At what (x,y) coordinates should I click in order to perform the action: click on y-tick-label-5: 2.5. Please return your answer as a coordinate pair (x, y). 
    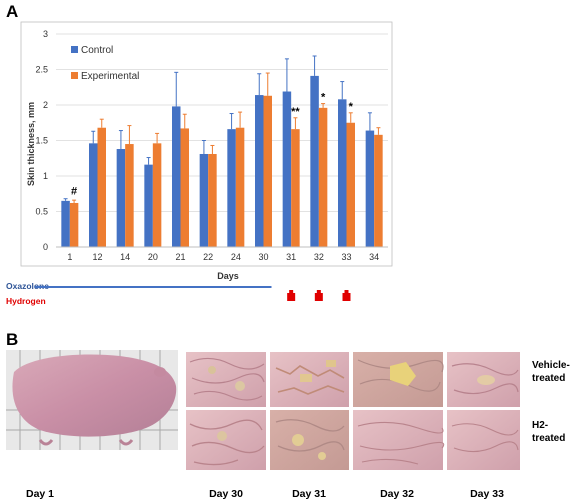
    Looking at the image, I should click on (41, 70).